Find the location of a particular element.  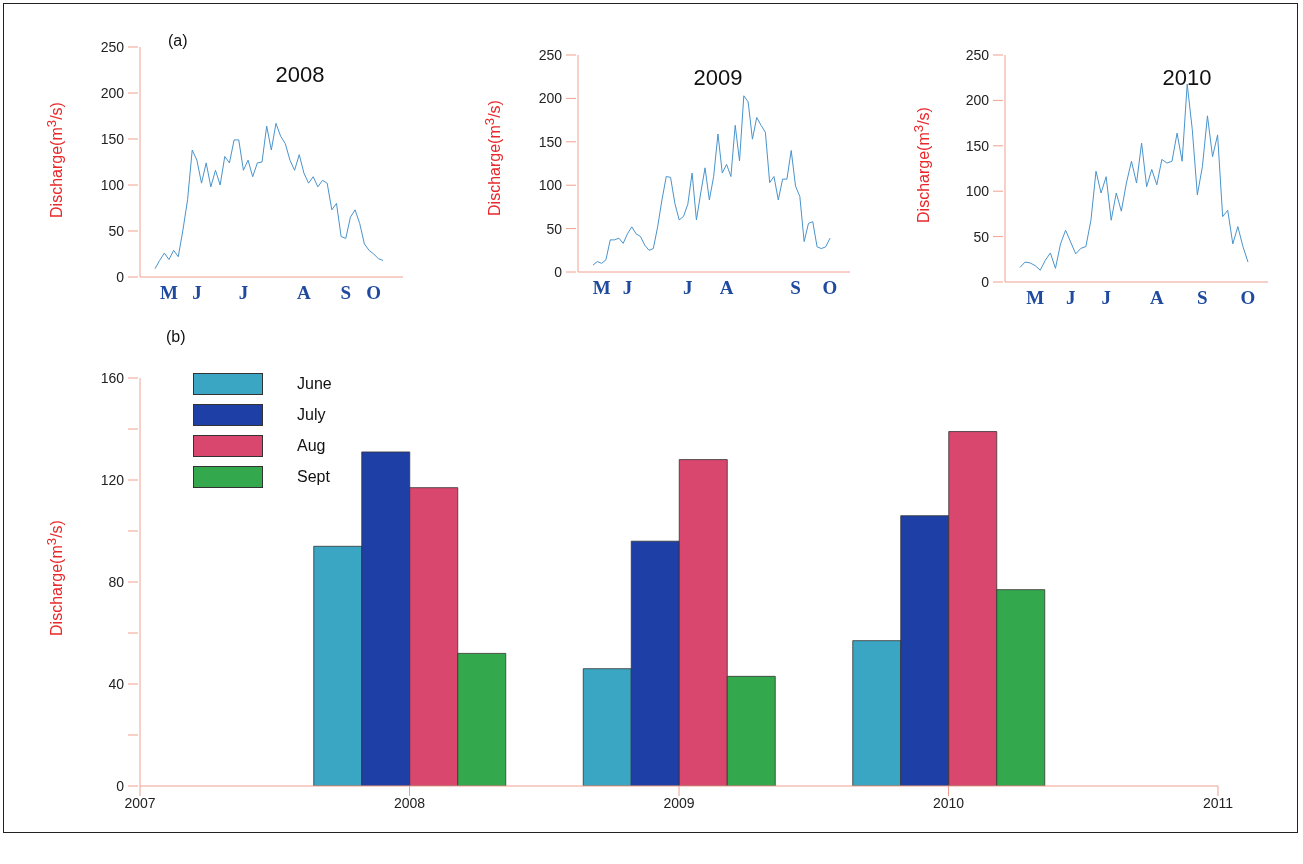

x-tick-label: 2007 is located at coordinates (140, 802).